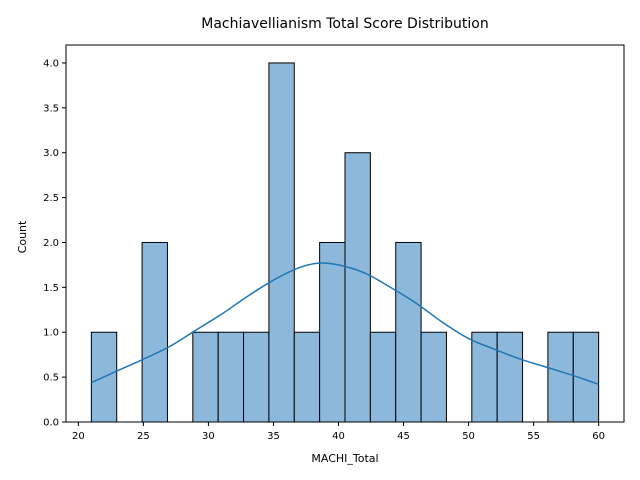 Image resolution: width=640 pixels, height=480 pixels. What do you see at coordinates (51, 378) in the screenshot?
I see `y-tick-label: 0.5` at bounding box center [51, 378].